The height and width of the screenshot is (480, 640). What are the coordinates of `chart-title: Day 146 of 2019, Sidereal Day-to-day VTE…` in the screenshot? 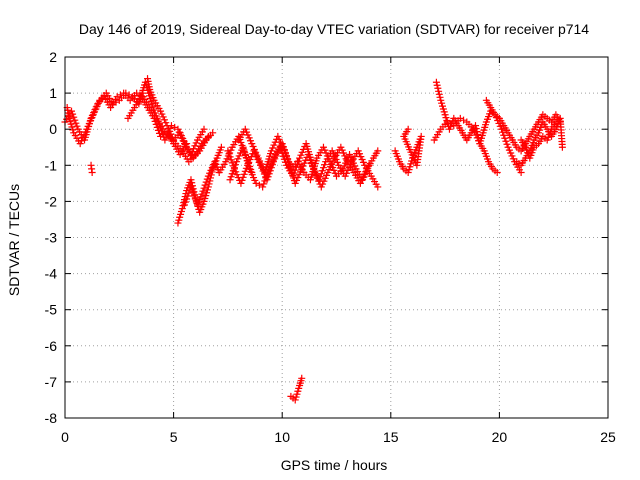 It's located at (334, 29).